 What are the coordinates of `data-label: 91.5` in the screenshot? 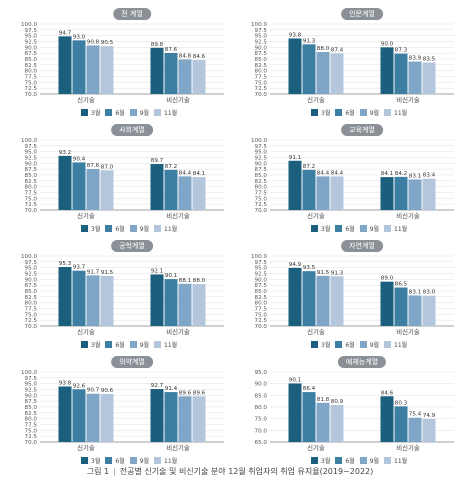 It's located at (323, 273).